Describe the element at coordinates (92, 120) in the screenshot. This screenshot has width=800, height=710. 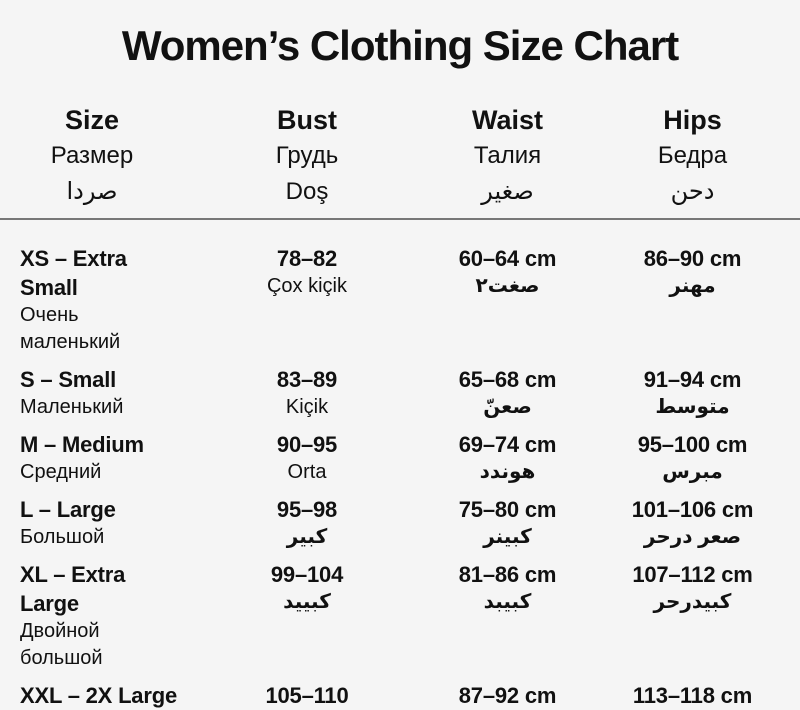
I see `header-size-en: Size` at that location.